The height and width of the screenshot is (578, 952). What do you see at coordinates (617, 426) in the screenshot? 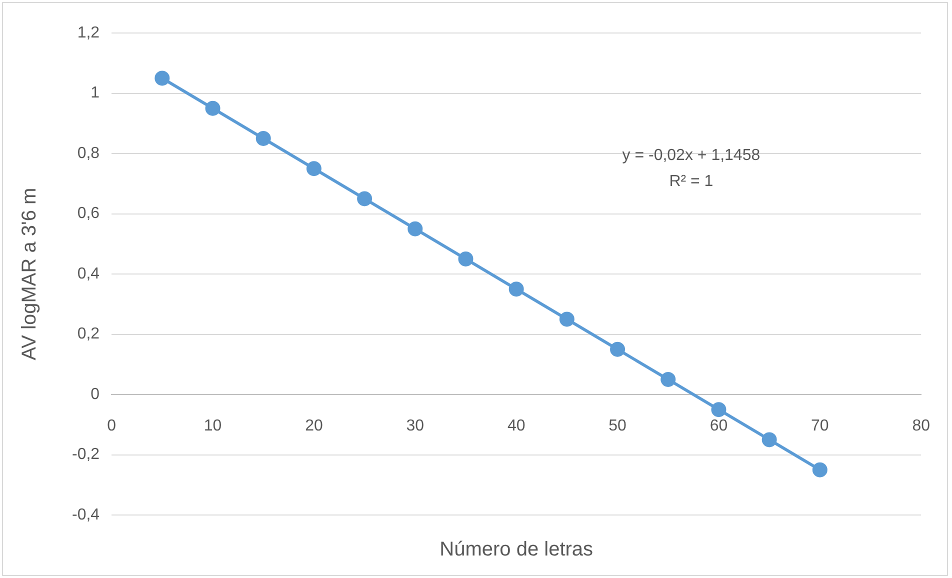
I see `x-tick-label: 50` at bounding box center [617, 426].